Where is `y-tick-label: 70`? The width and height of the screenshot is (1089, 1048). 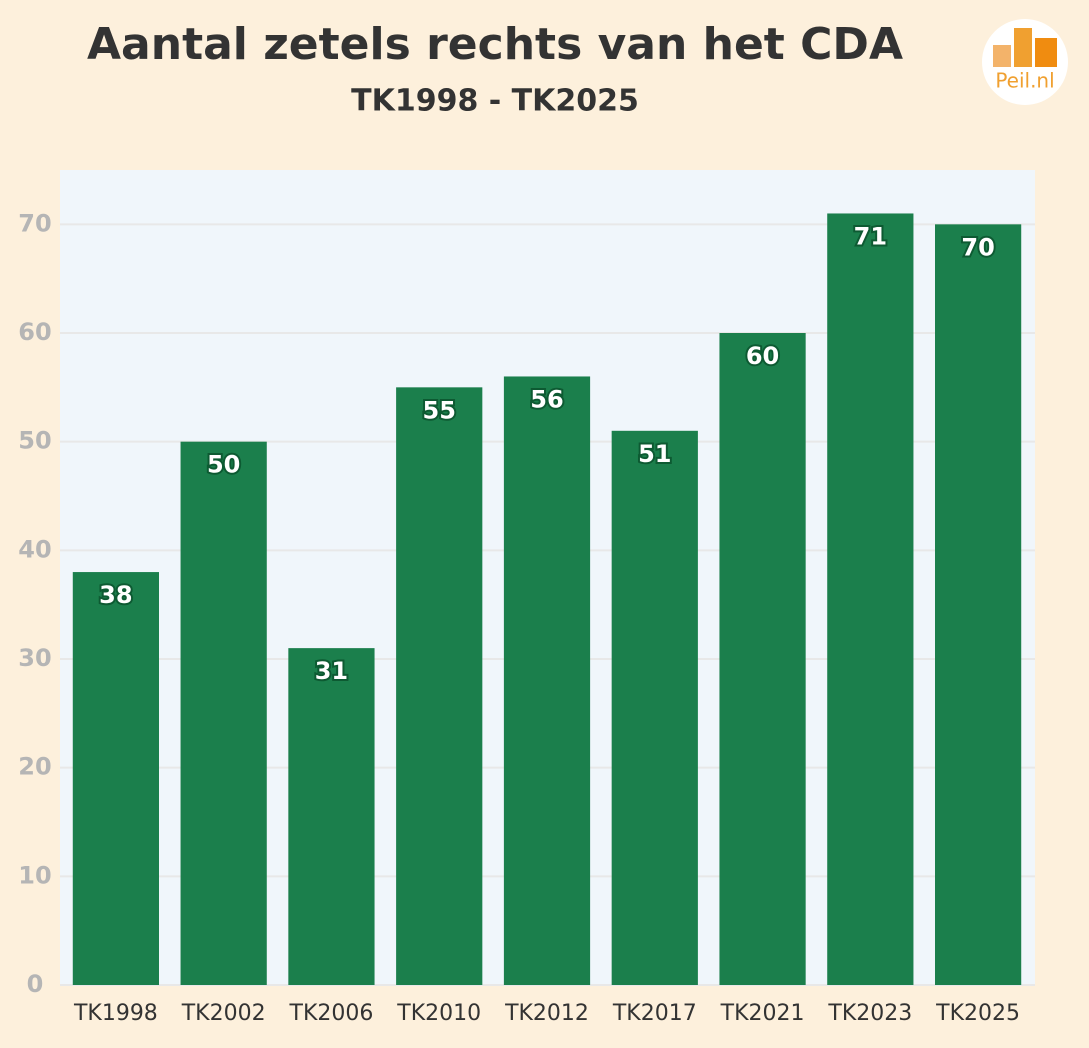
y-tick-label: 70 is located at coordinates (34, 223).